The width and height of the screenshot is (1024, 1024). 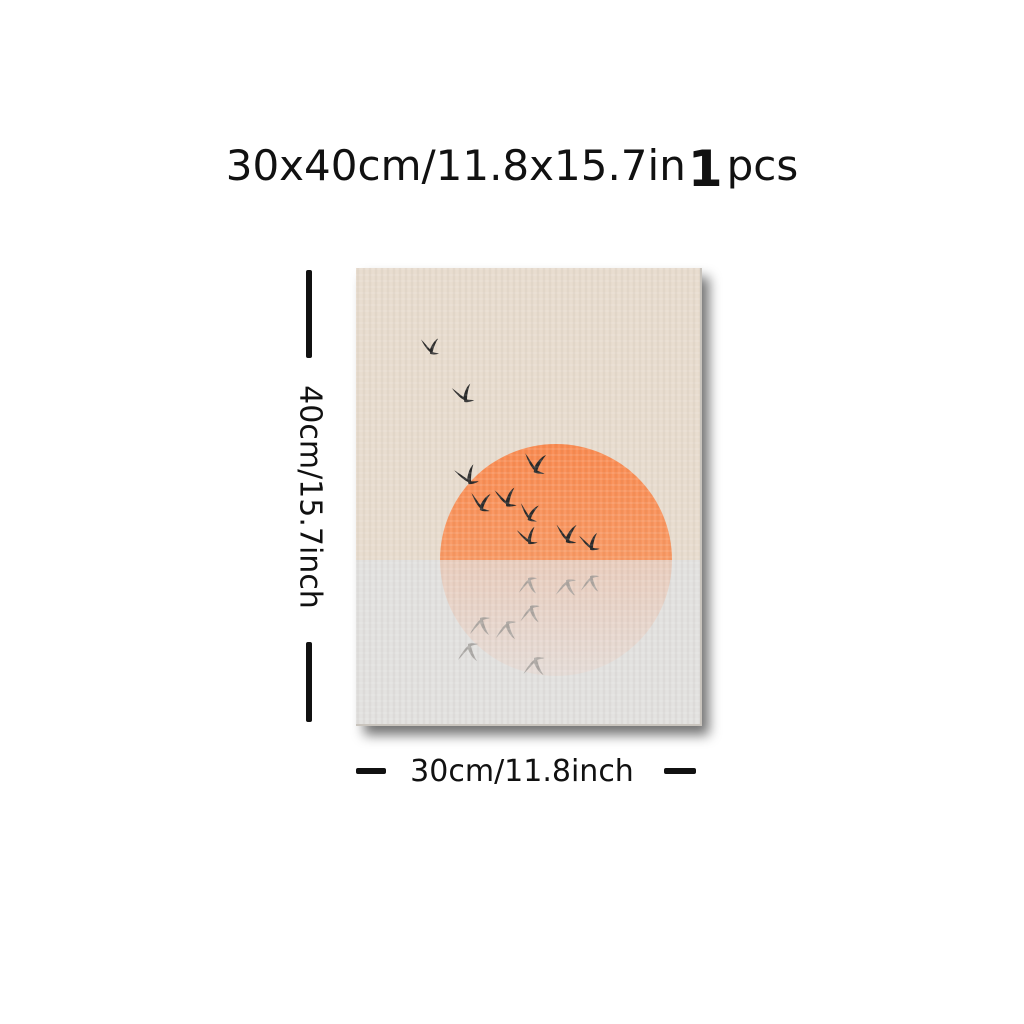 I want to click on size-text: 30x40cm/11.8x15.7in, so click(x=455, y=165).